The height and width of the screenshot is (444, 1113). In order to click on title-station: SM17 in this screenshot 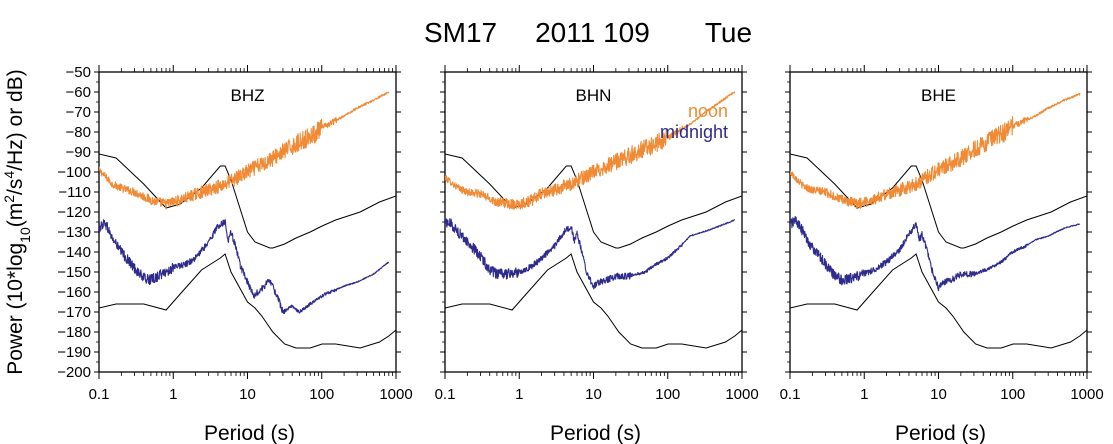, I will do `click(460, 32)`.